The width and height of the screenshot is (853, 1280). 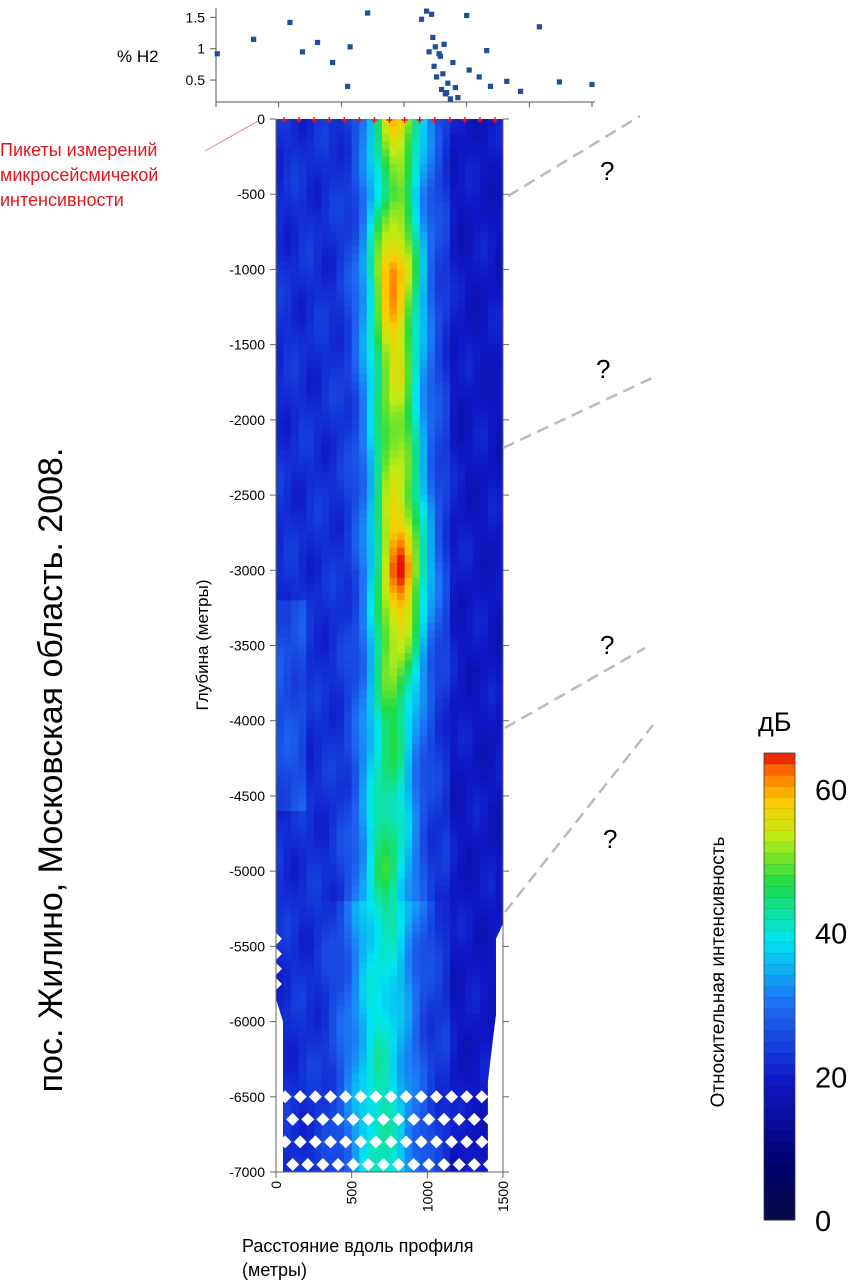 I want to click on heatmap-y-tick-label: -5000, so click(x=247, y=871).